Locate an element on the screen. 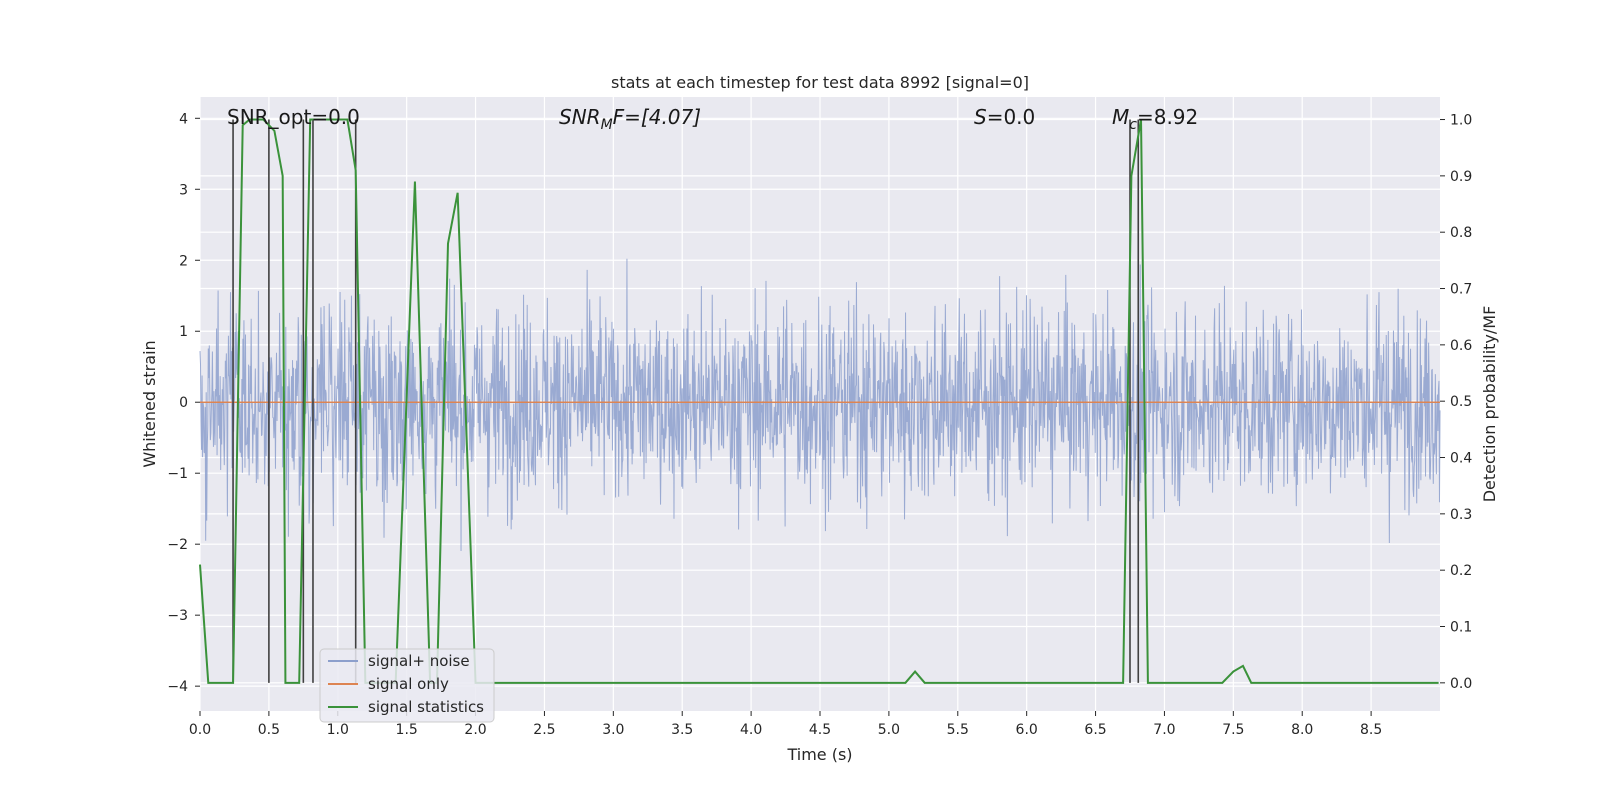 The width and height of the screenshot is (1600, 800). x-tick-label: 7.5 is located at coordinates (1233, 730).